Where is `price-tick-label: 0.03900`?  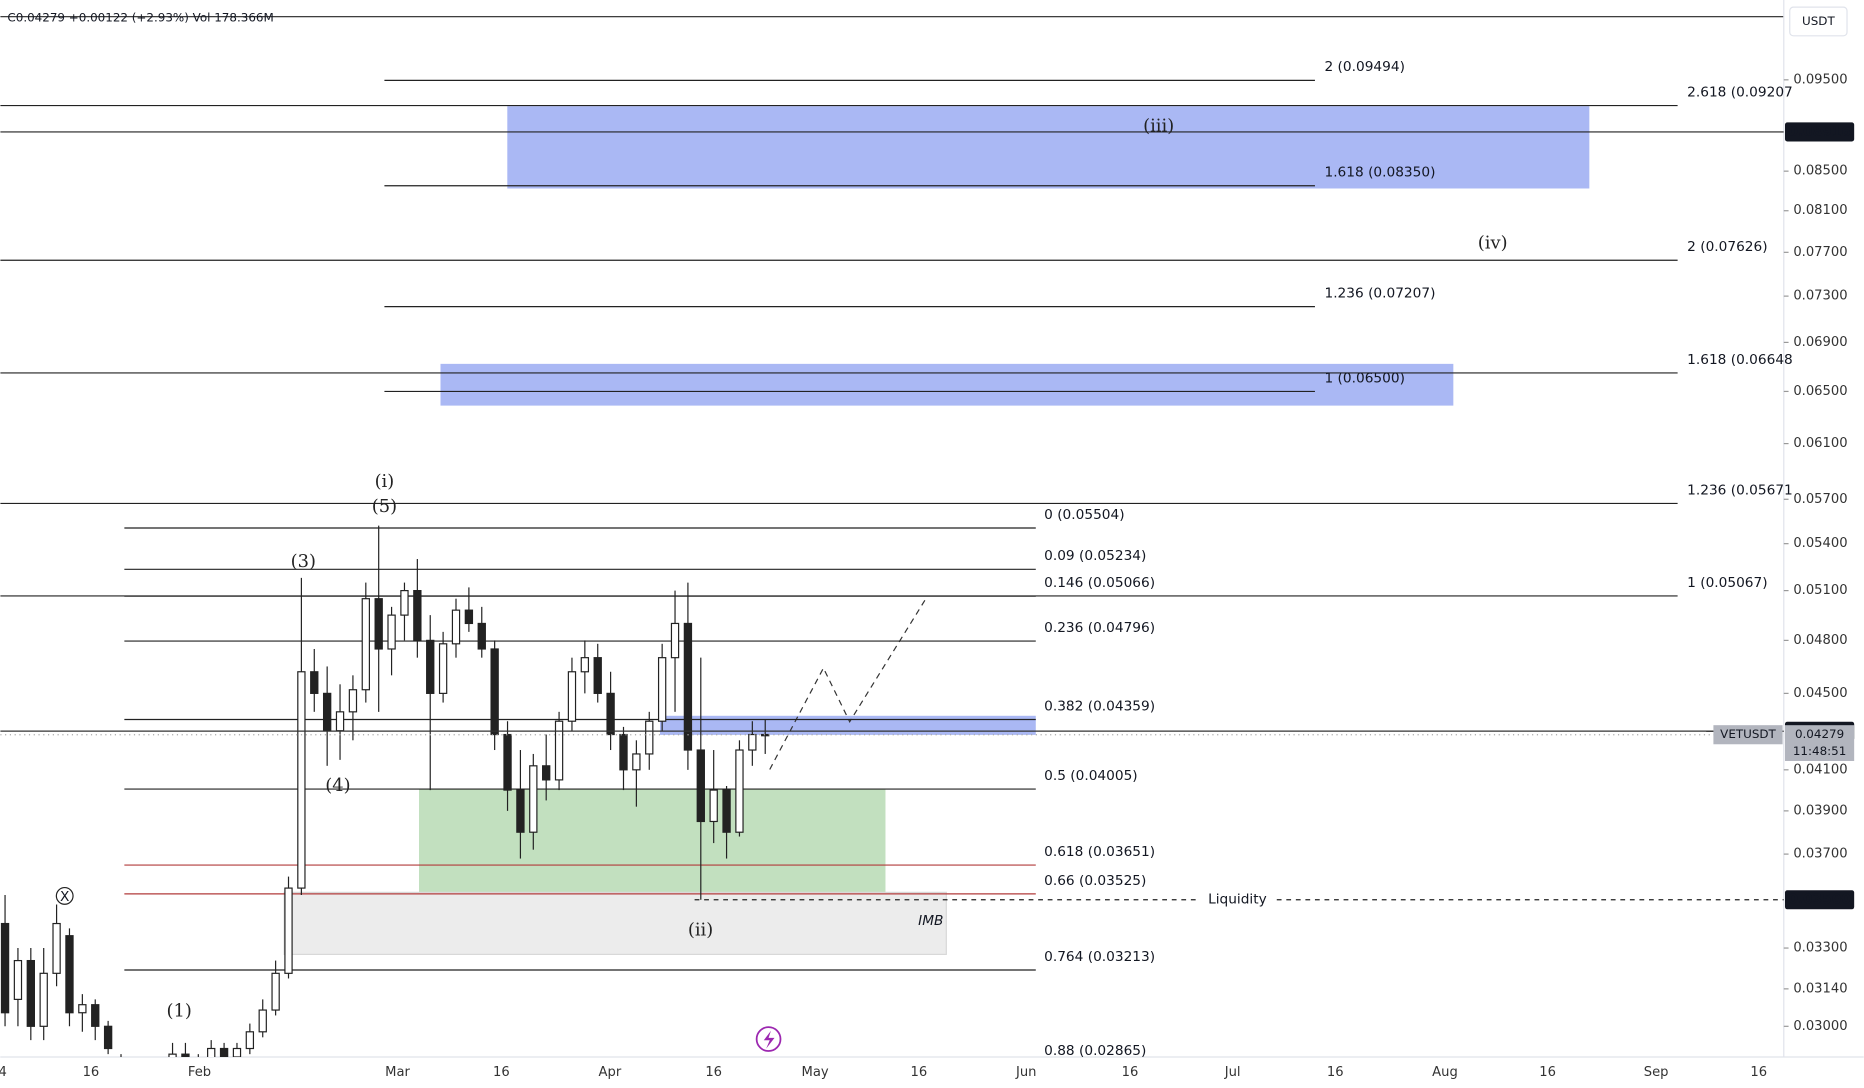 price-tick-label: 0.03900 is located at coordinates (1820, 810).